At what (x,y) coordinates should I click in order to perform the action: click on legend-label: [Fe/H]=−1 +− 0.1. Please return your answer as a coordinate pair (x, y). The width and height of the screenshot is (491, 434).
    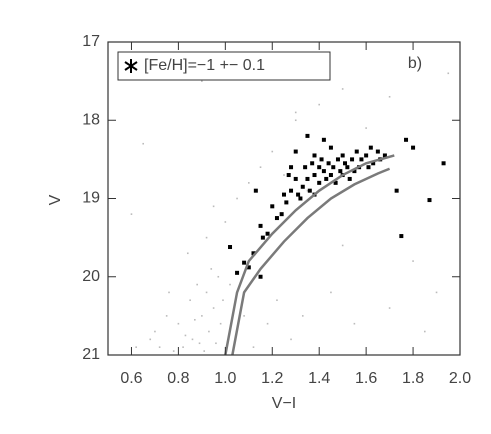
    Looking at the image, I should click on (204, 65).